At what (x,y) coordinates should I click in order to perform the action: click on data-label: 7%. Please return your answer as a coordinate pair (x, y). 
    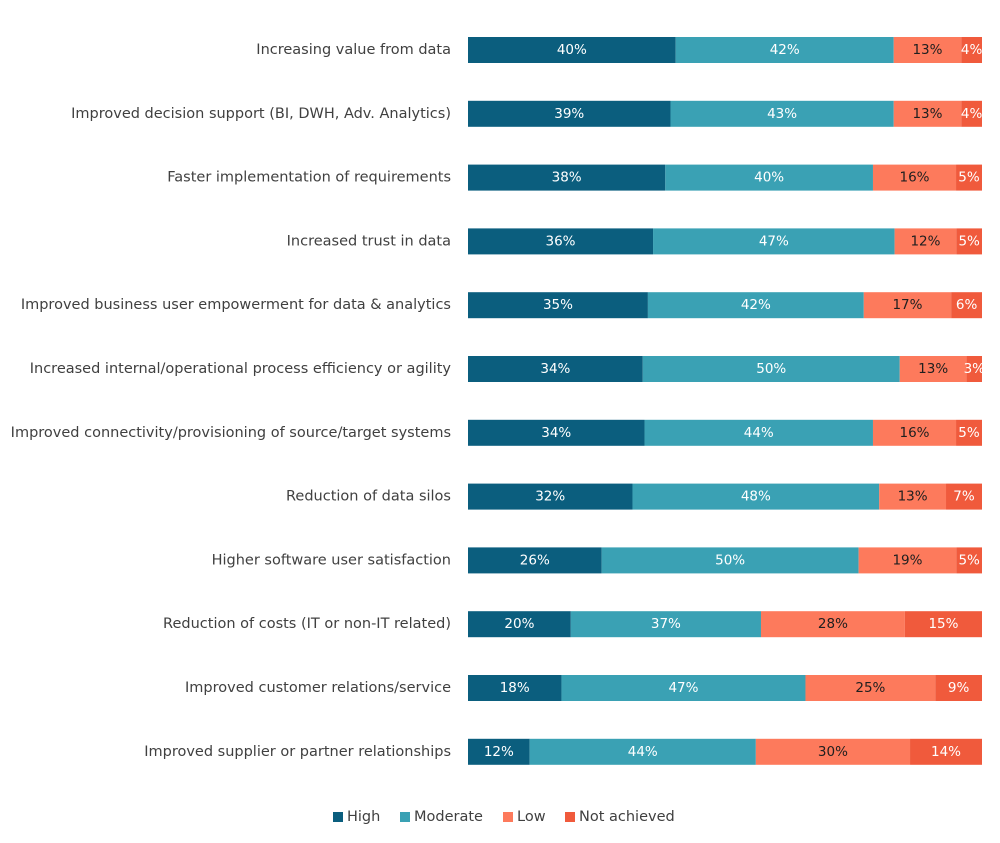
    Looking at the image, I should click on (964, 497).